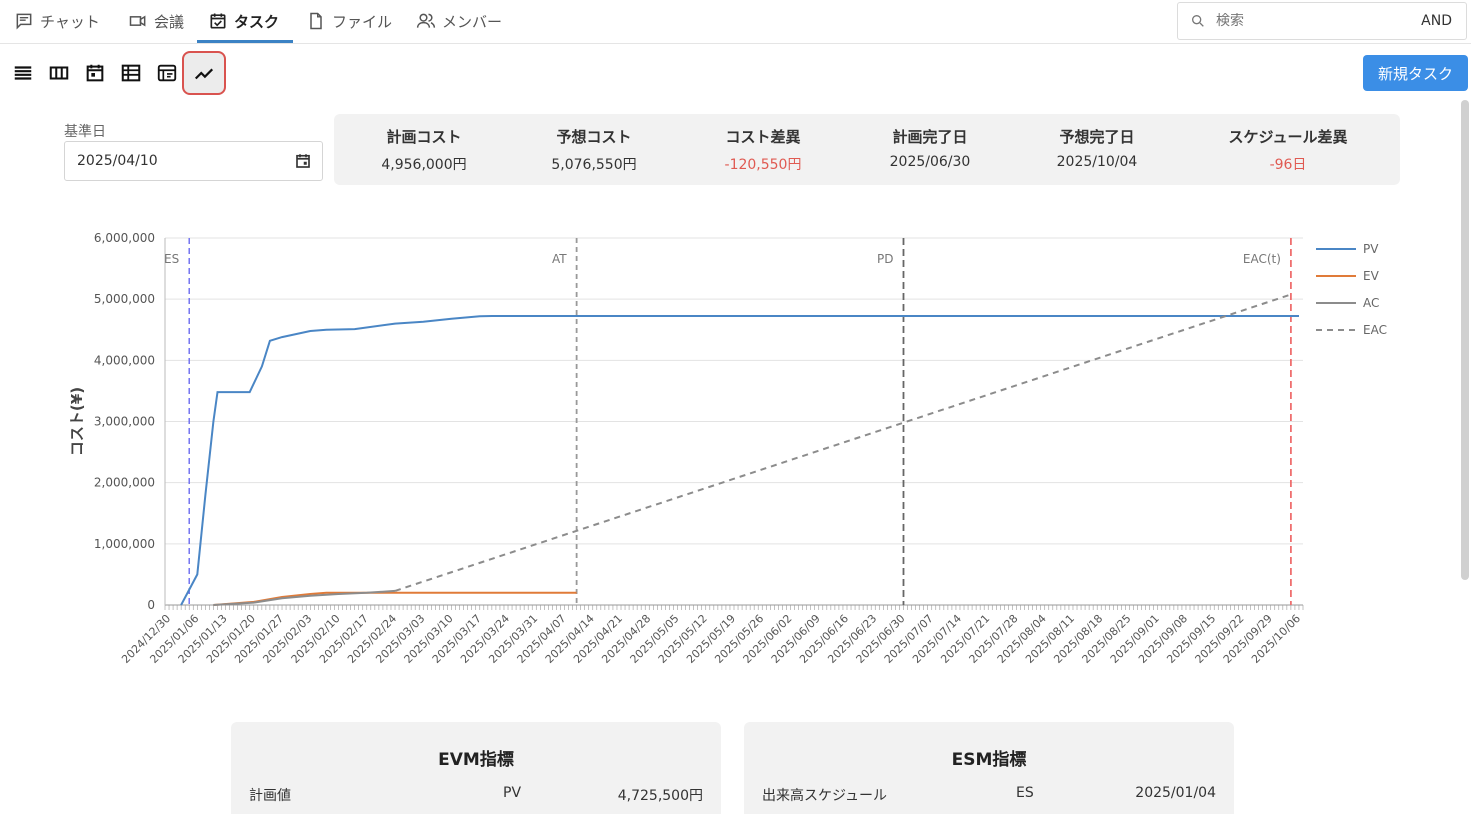  I want to click on tab-chat: チャット, so click(57, 21).